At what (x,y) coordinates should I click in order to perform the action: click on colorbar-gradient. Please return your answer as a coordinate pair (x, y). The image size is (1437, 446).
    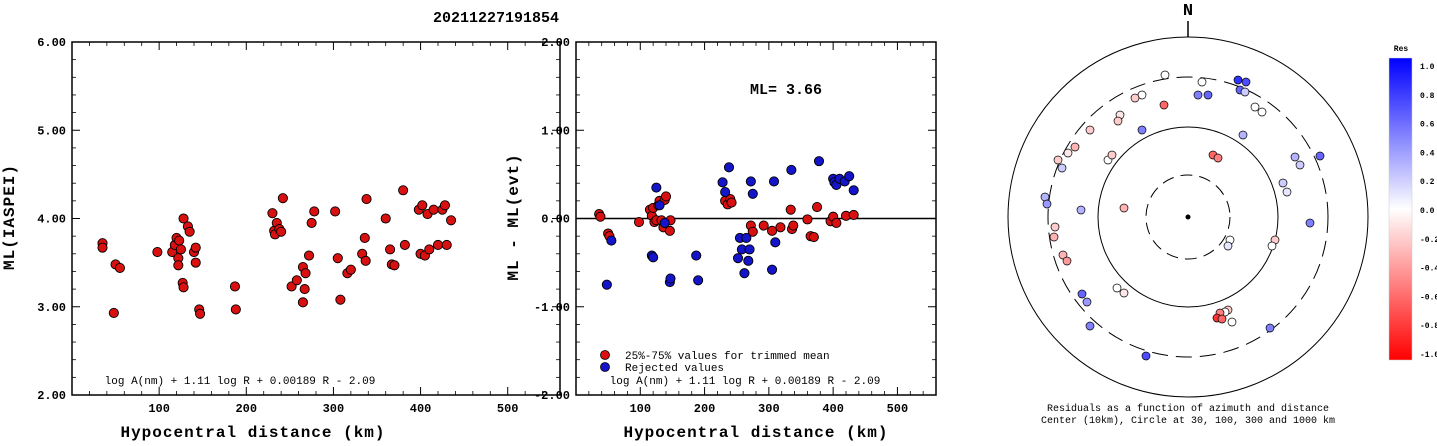
    Looking at the image, I should click on (1400, 209).